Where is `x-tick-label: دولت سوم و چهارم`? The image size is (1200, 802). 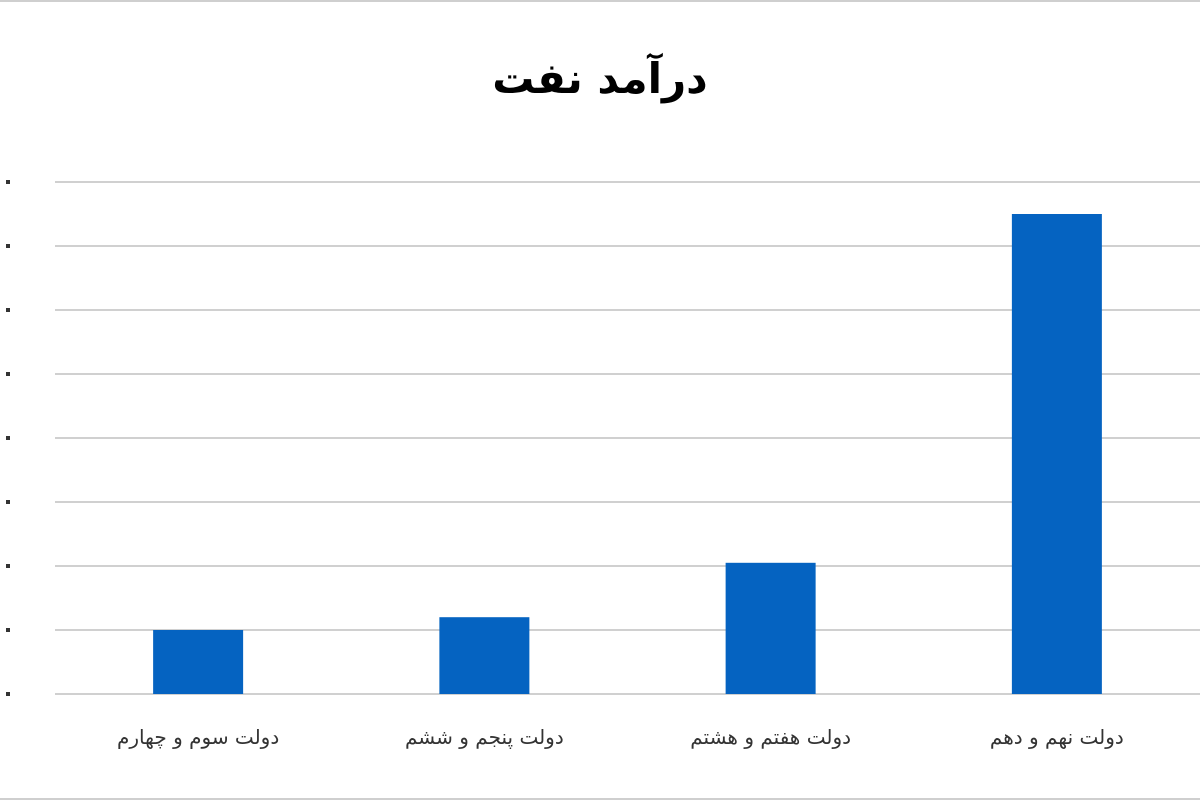 x-tick-label: دولت سوم و چهارم is located at coordinates (198, 737).